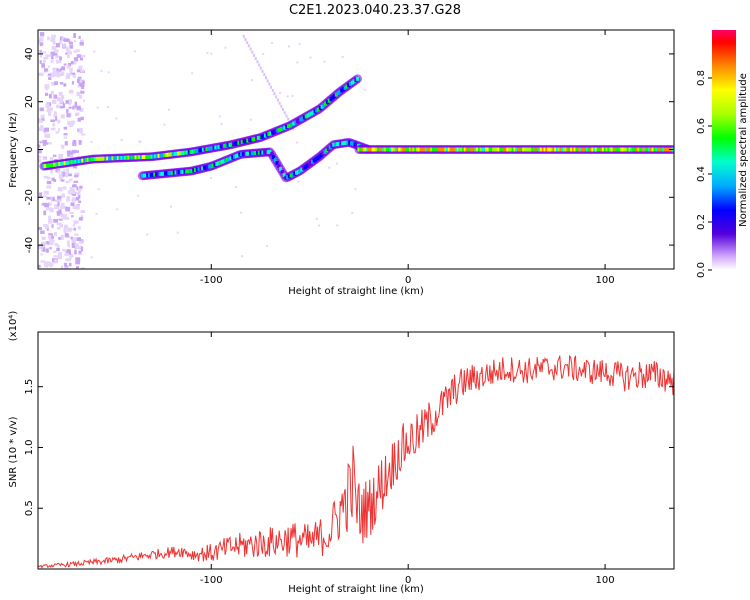  Describe the element at coordinates (701, 174) in the screenshot. I see `colorbar-tick-label: 0.4` at that location.